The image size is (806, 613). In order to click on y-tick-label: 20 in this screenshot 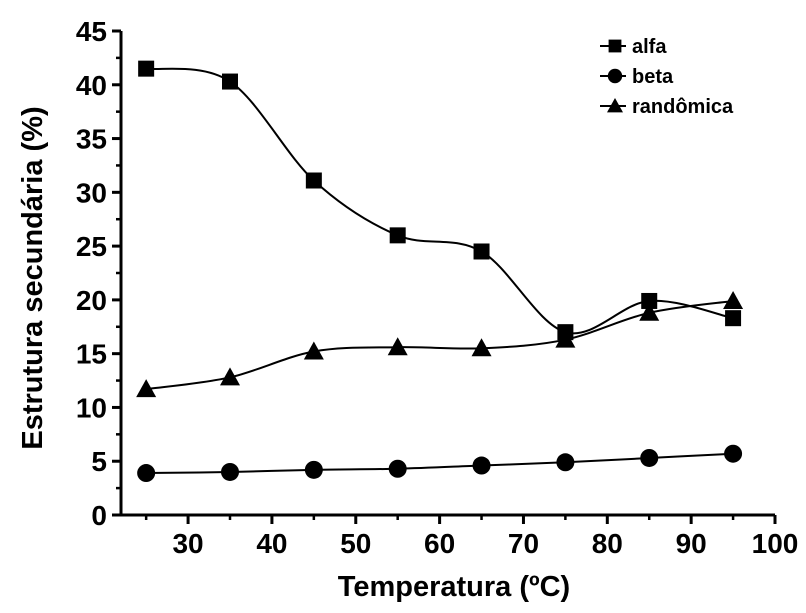, I will do `click(91, 300)`.